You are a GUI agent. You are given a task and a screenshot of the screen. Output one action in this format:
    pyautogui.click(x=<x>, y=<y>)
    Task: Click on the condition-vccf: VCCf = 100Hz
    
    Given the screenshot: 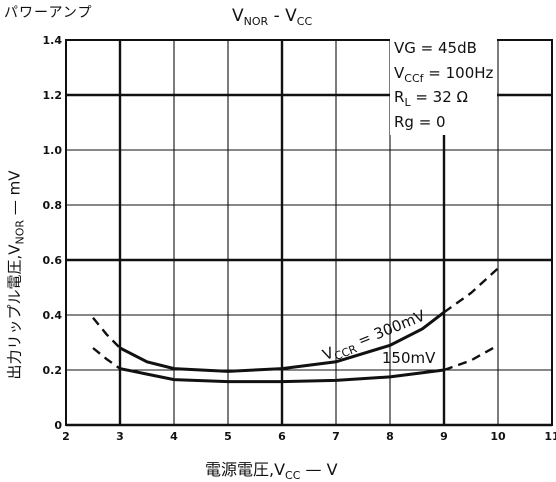 What is the action you would take?
    pyautogui.click(x=444, y=74)
    